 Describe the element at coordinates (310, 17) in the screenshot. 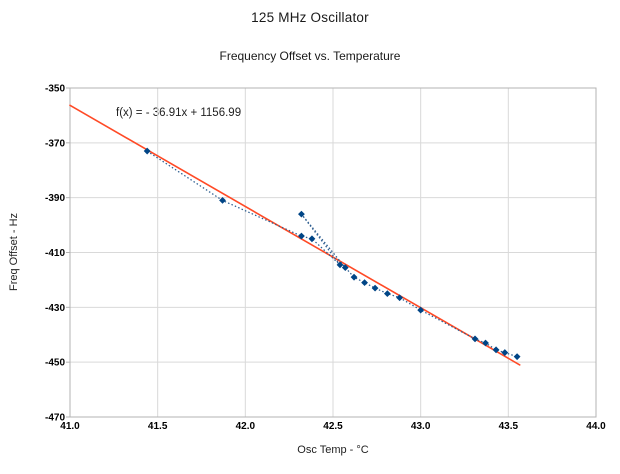

I see `chart-title: 125 MHz Oscillator` at that location.